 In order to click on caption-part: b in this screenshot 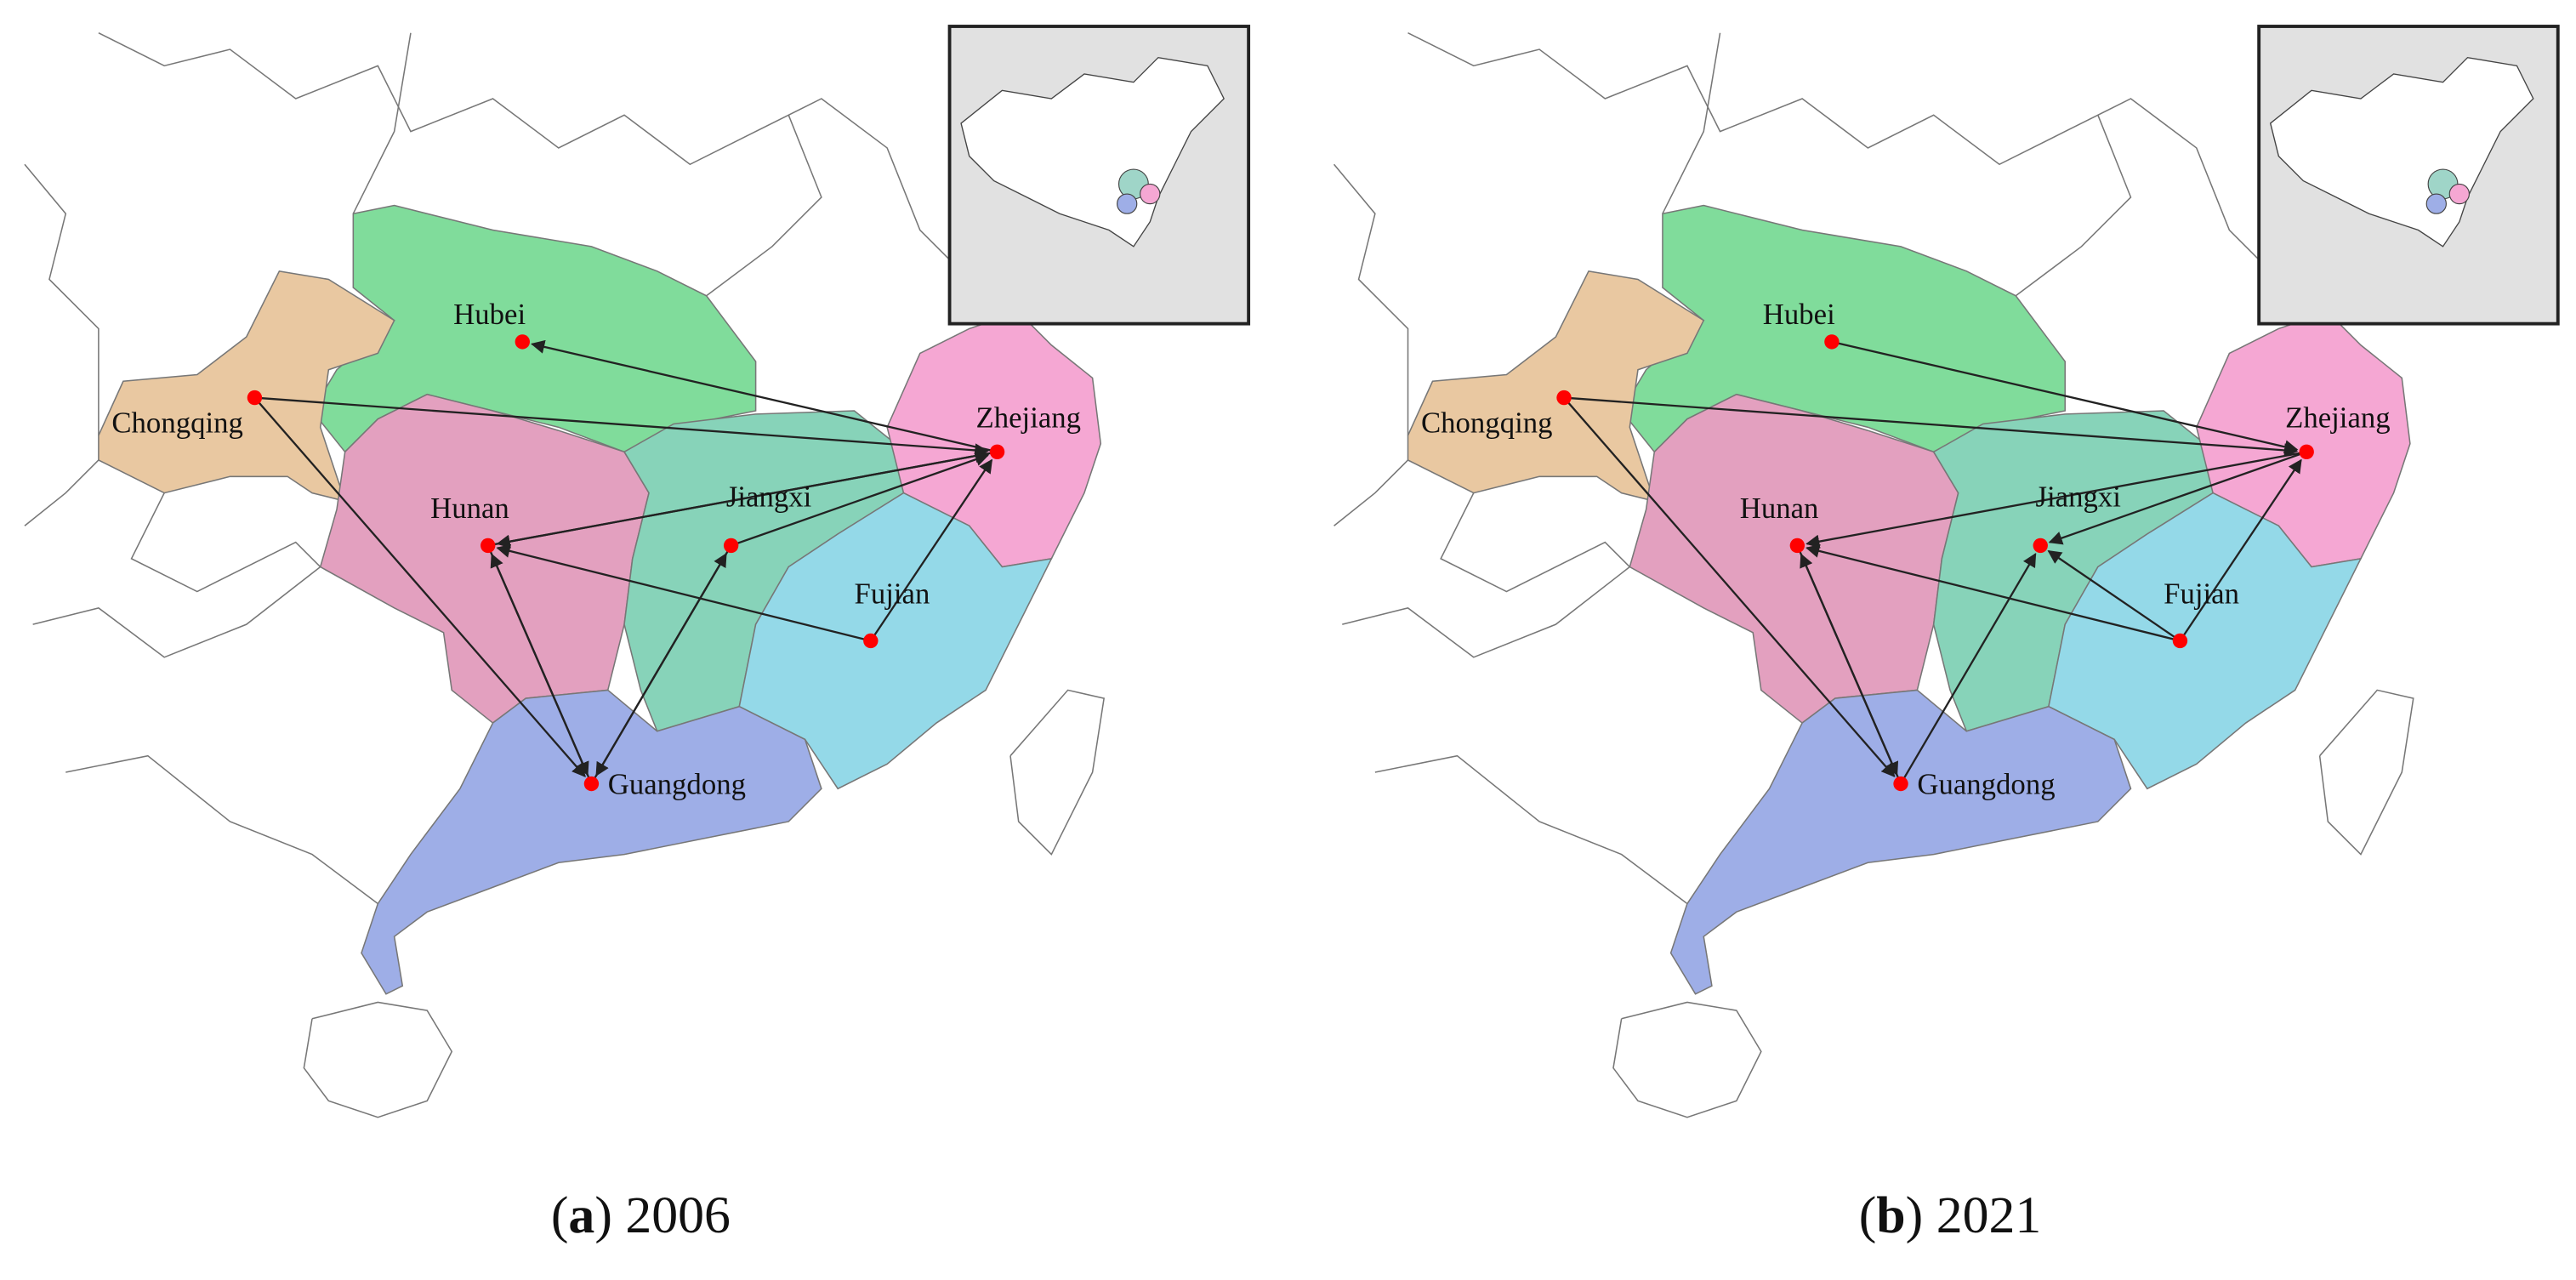, I will do `click(1890, 1215)`.